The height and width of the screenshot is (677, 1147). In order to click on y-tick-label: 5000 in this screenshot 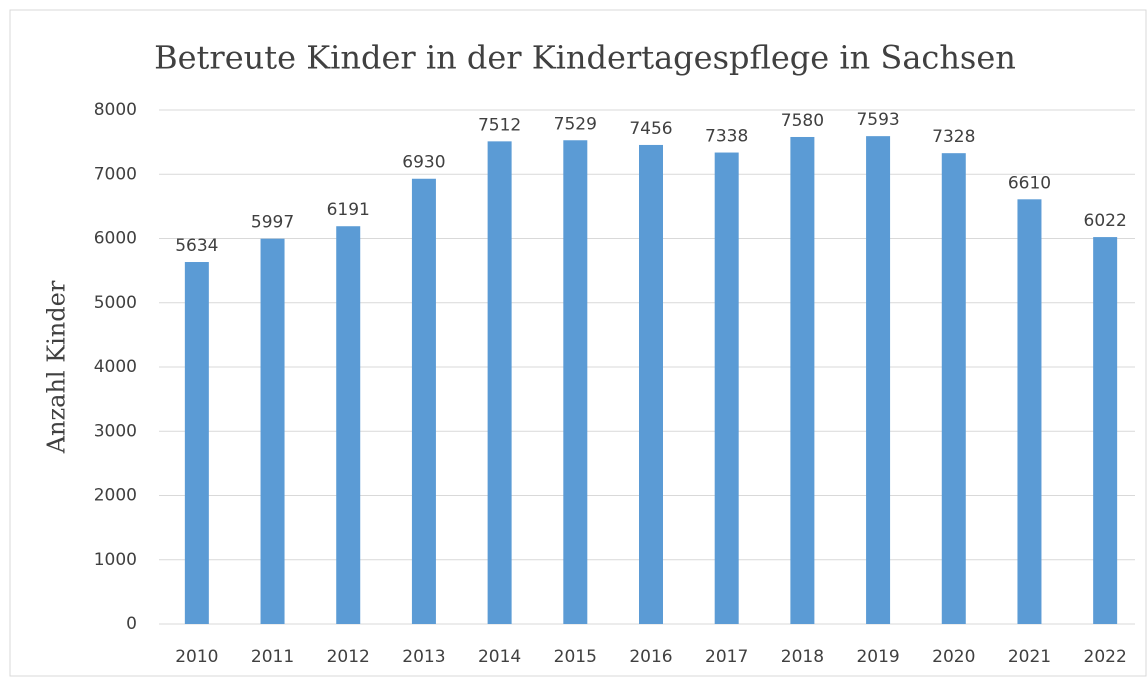, I will do `click(115, 303)`.